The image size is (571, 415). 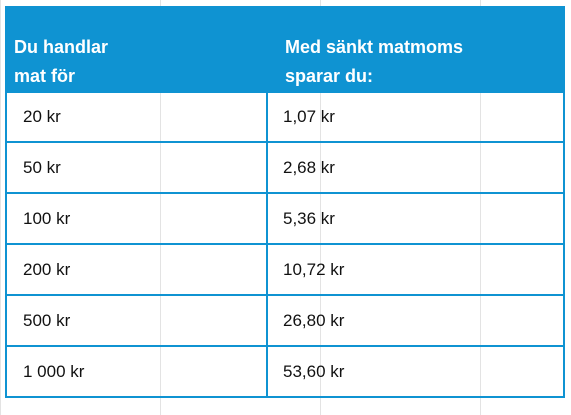 I want to click on cell-purchase-amount: 100 kr, so click(x=136, y=218).